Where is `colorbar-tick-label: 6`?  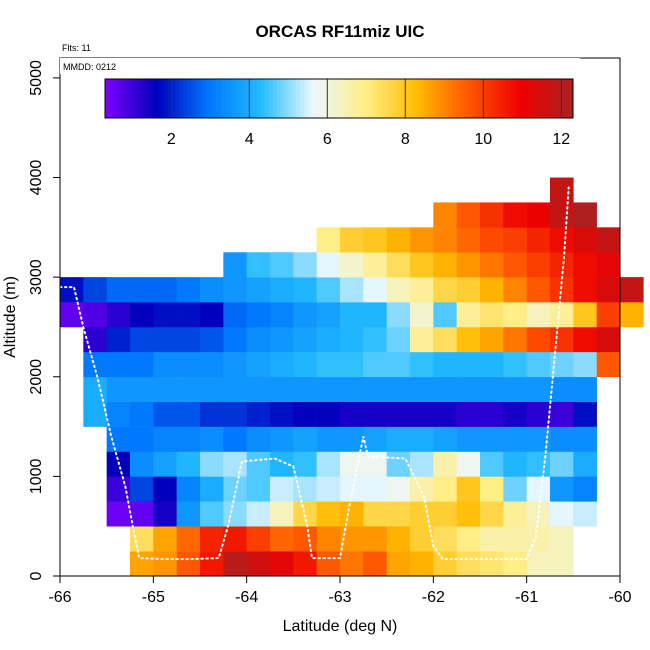
colorbar-tick-label: 6 is located at coordinates (327, 139).